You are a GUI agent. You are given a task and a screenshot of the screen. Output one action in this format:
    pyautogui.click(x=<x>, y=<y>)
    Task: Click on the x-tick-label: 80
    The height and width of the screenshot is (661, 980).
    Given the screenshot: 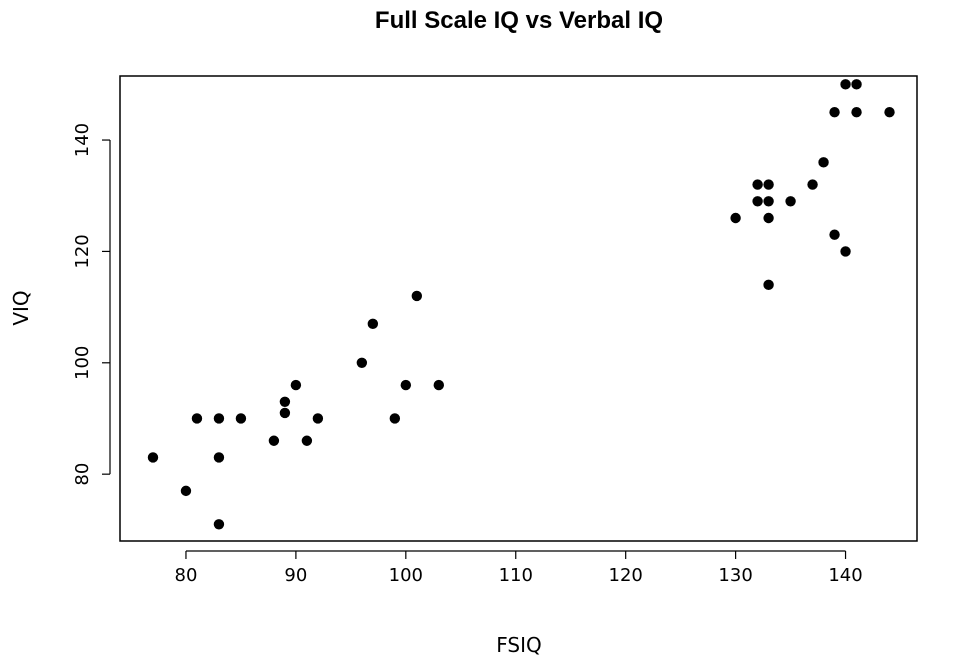 What is the action you would take?
    pyautogui.click(x=186, y=575)
    